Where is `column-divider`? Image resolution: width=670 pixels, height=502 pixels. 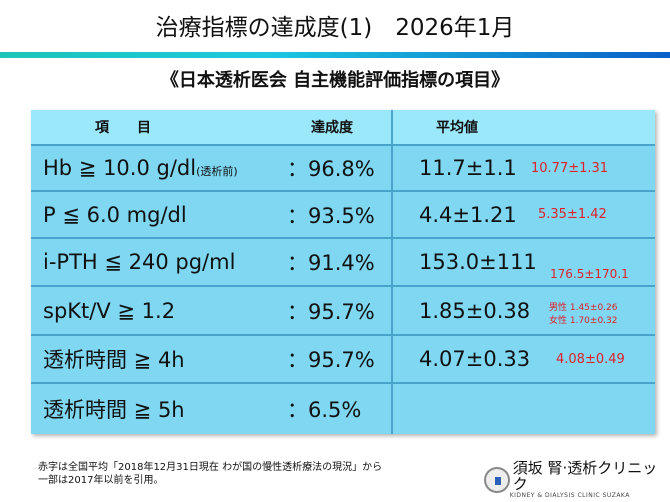 column-divider is located at coordinates (392, 272).